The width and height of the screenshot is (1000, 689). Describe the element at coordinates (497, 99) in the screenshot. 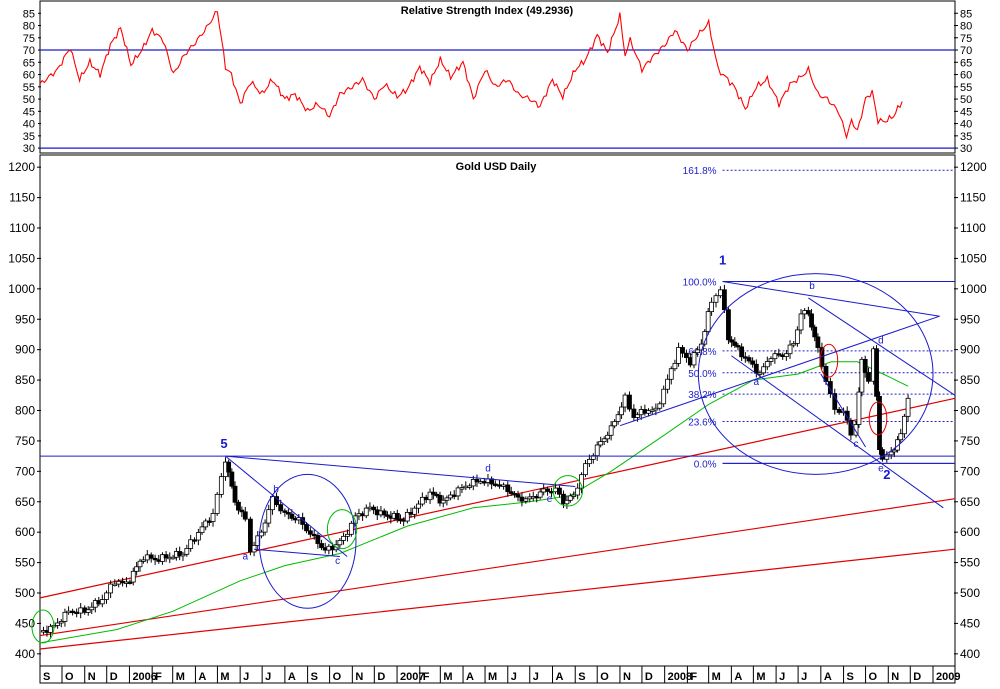

I see `rsi-reference-lines` at that location.